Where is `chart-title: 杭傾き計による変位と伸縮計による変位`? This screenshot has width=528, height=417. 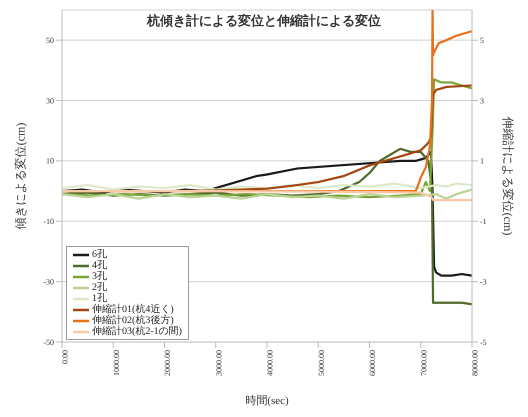 chart-title: 杭傾き計による変位と伸縮計による変位 is located at coordinates (264, 21).